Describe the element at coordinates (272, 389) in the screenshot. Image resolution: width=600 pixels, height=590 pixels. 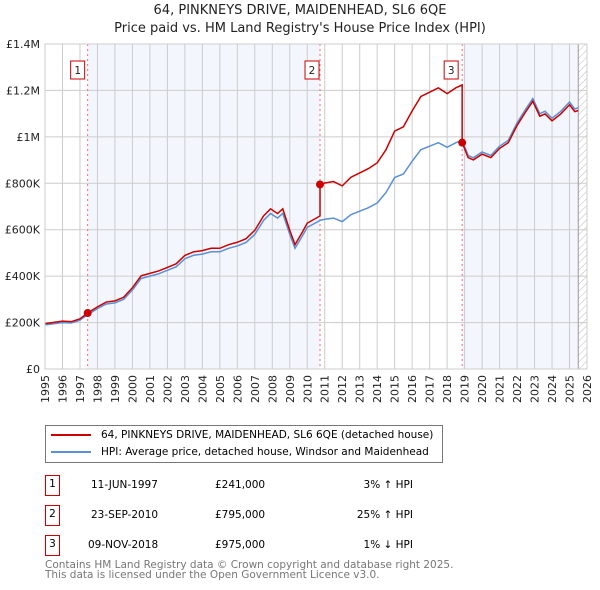
I see `x-tick-label: 2008` at that location.